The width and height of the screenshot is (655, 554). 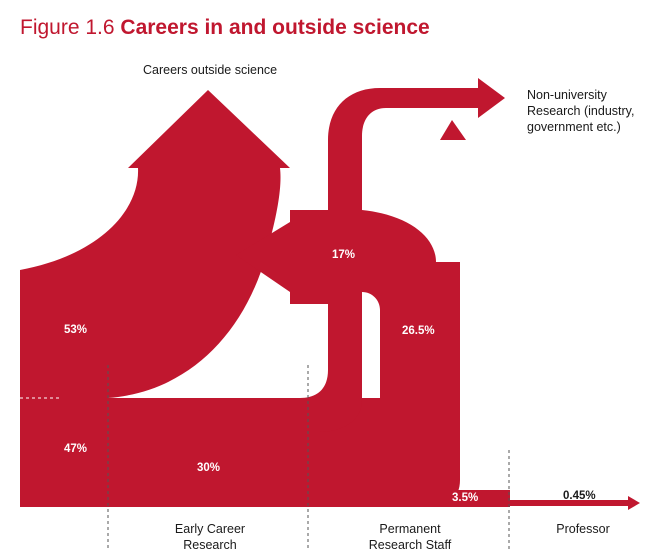 I want to click on permanent-staff-hump, so click(x=414, y=313).